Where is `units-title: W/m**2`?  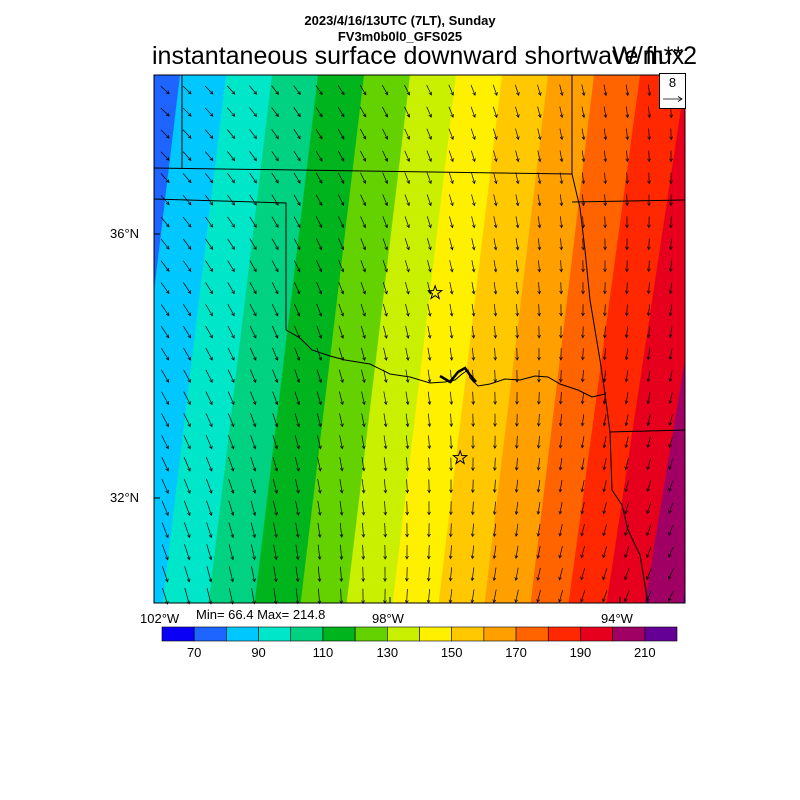 units-title: W/m**2 is located at coordinates (654, 56).